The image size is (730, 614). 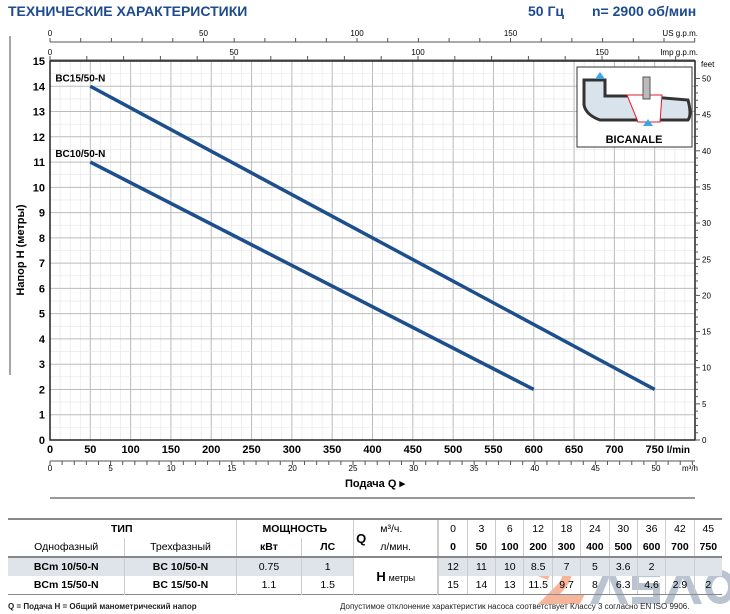 I want to click on x-tick-label: 500, so click(x=453, y=450).